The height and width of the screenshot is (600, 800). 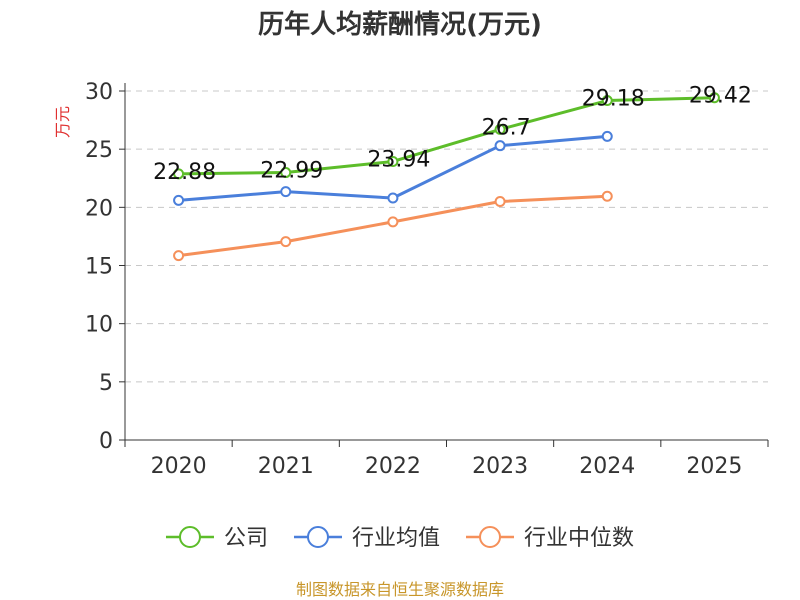 I want to click on legend-item-0: 公司, so click(x=216, y=538).